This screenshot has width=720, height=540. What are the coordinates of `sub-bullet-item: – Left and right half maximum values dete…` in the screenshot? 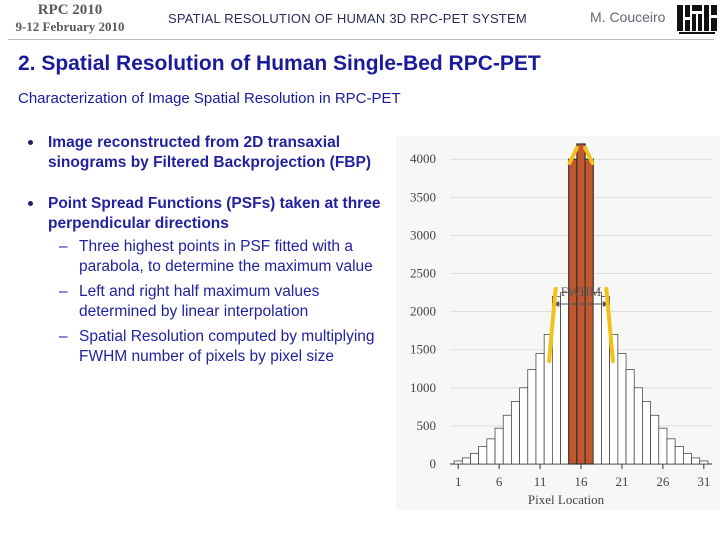 It's located at (219, 301).